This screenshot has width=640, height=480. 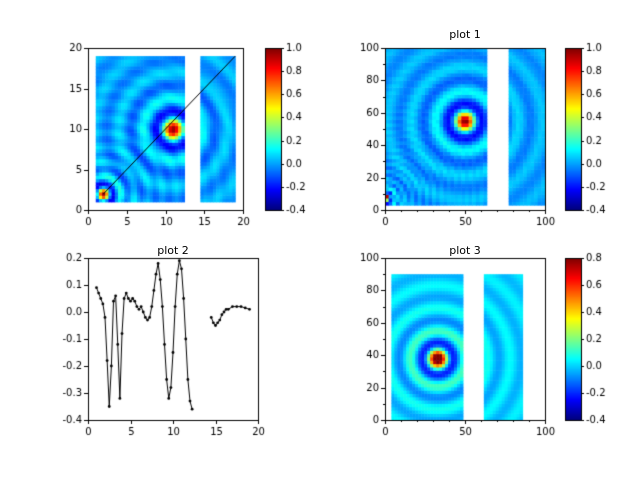 What do you see at coordinates (173, 250) in the screenshot?
I see `plot2-title: plot 2` at bounding box center [173, 250].